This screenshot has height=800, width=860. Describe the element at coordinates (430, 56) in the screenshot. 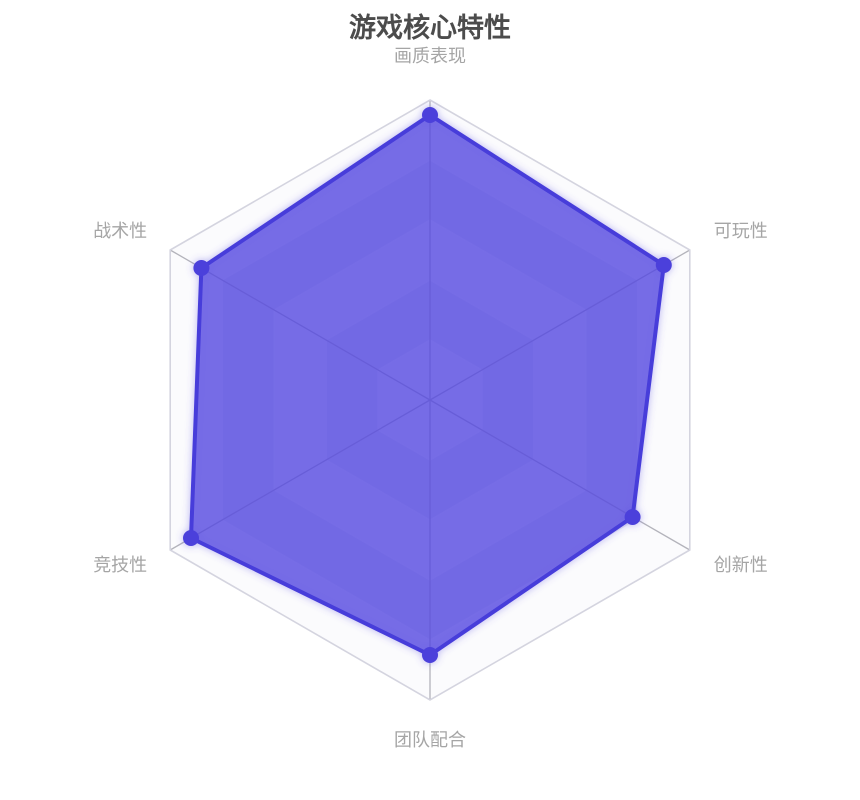

I see `axis-label: 画质表现` at that location.